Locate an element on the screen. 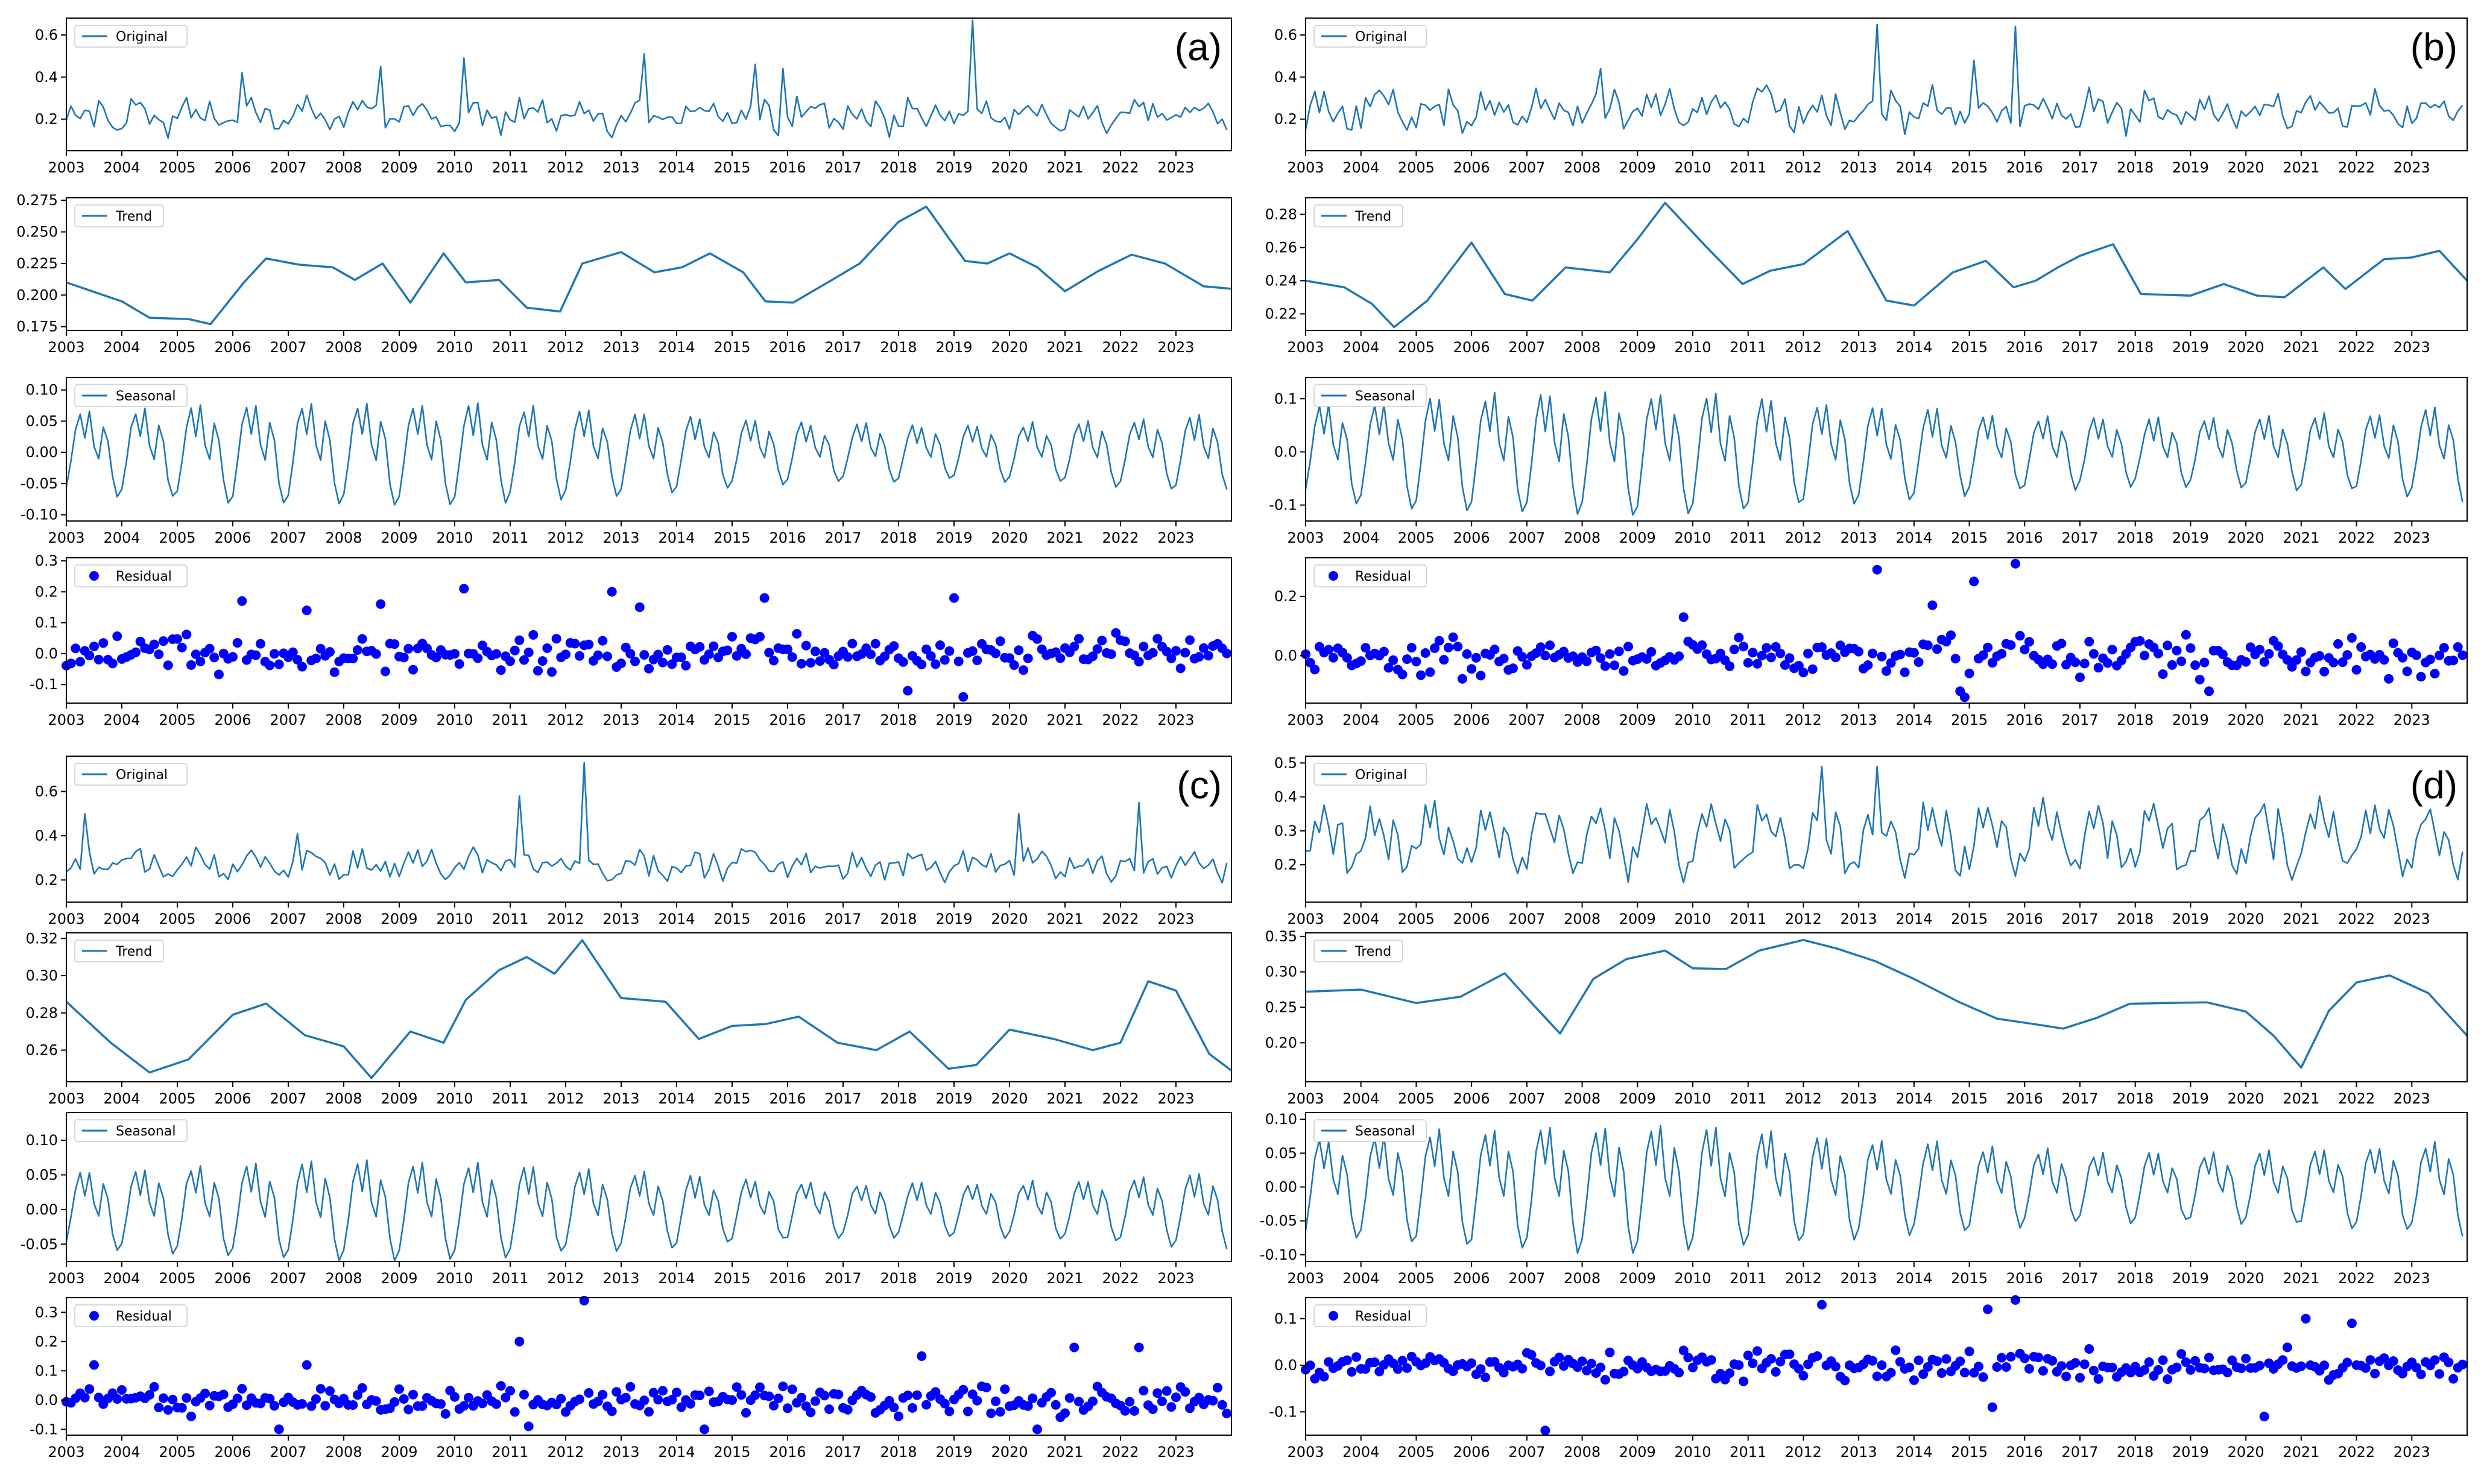 This screenshot has height=1484, width=2484. seasonal-series-line is located at coordinates (1883, 1189).